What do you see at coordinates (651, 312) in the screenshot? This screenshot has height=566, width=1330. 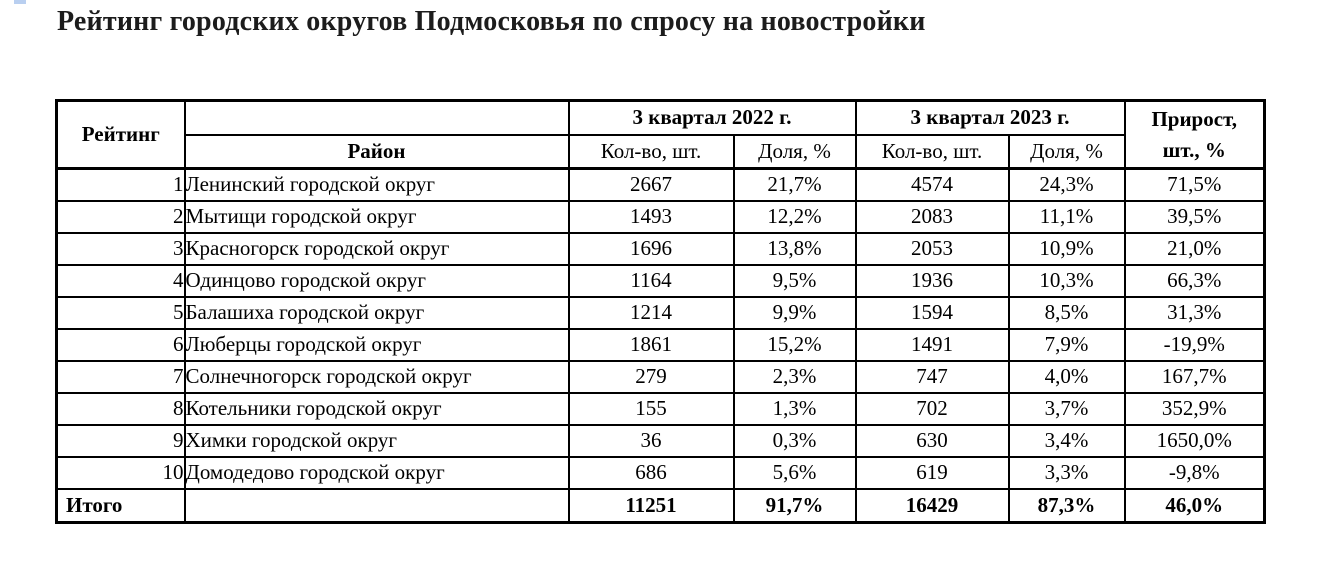 I see `count-2022-cell: 1214` at bounding box center [651, 312].